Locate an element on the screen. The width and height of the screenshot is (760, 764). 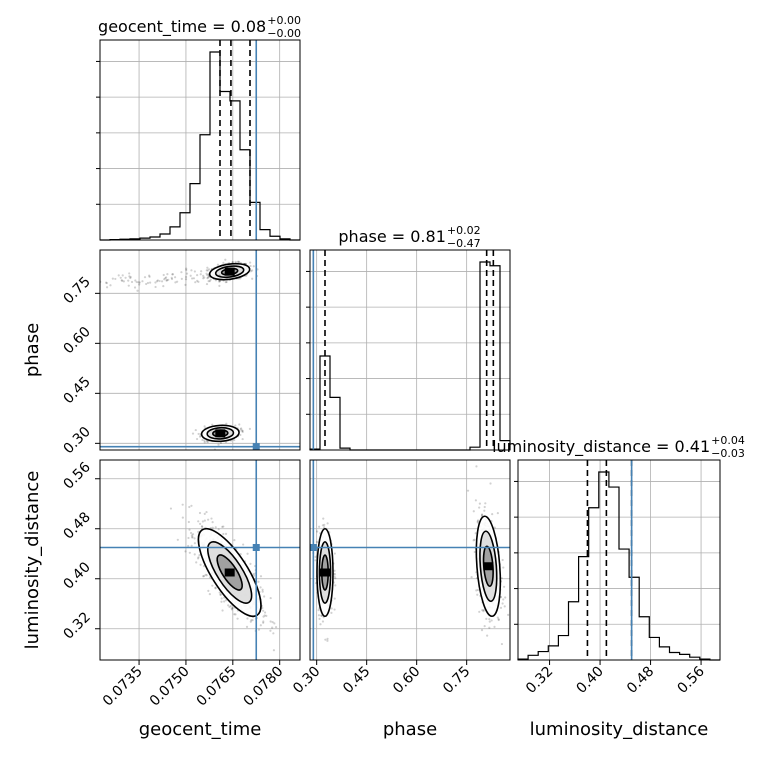
ytick-label-phase: 0.75 is located at coordinates (76, 290).